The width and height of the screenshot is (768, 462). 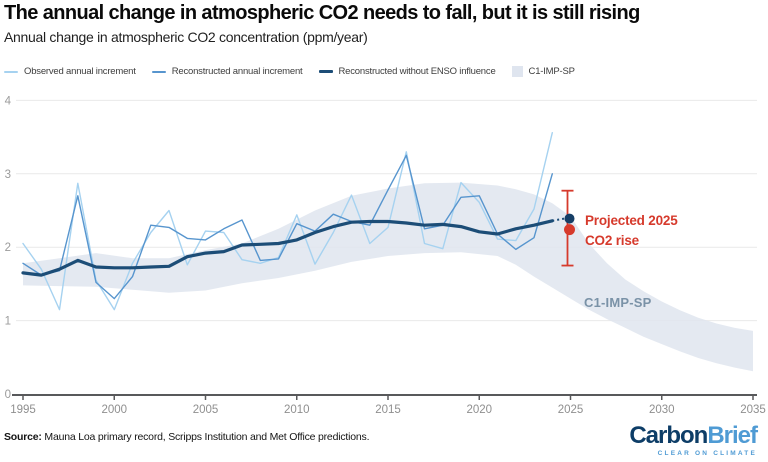 I want to click on projection-connector-dotted-line, so click(x=558, y=219).